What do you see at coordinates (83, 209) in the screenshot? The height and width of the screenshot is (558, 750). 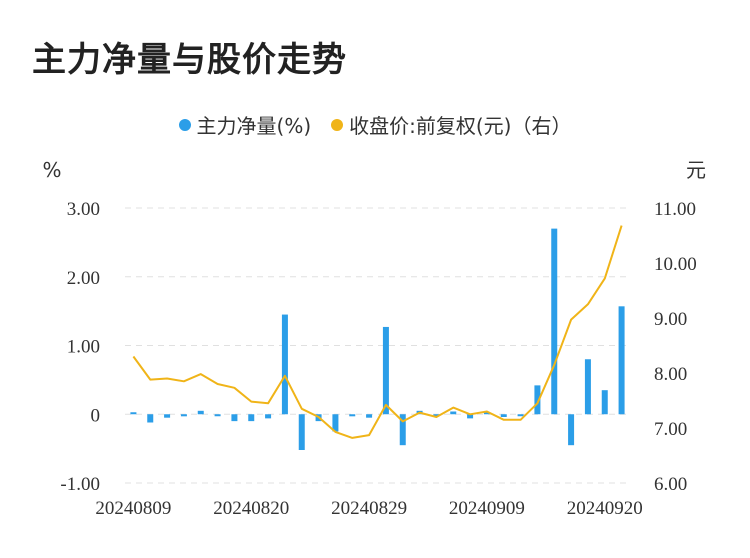 I see `left-tick-label: 3.00` at bounding box center [83, 209].